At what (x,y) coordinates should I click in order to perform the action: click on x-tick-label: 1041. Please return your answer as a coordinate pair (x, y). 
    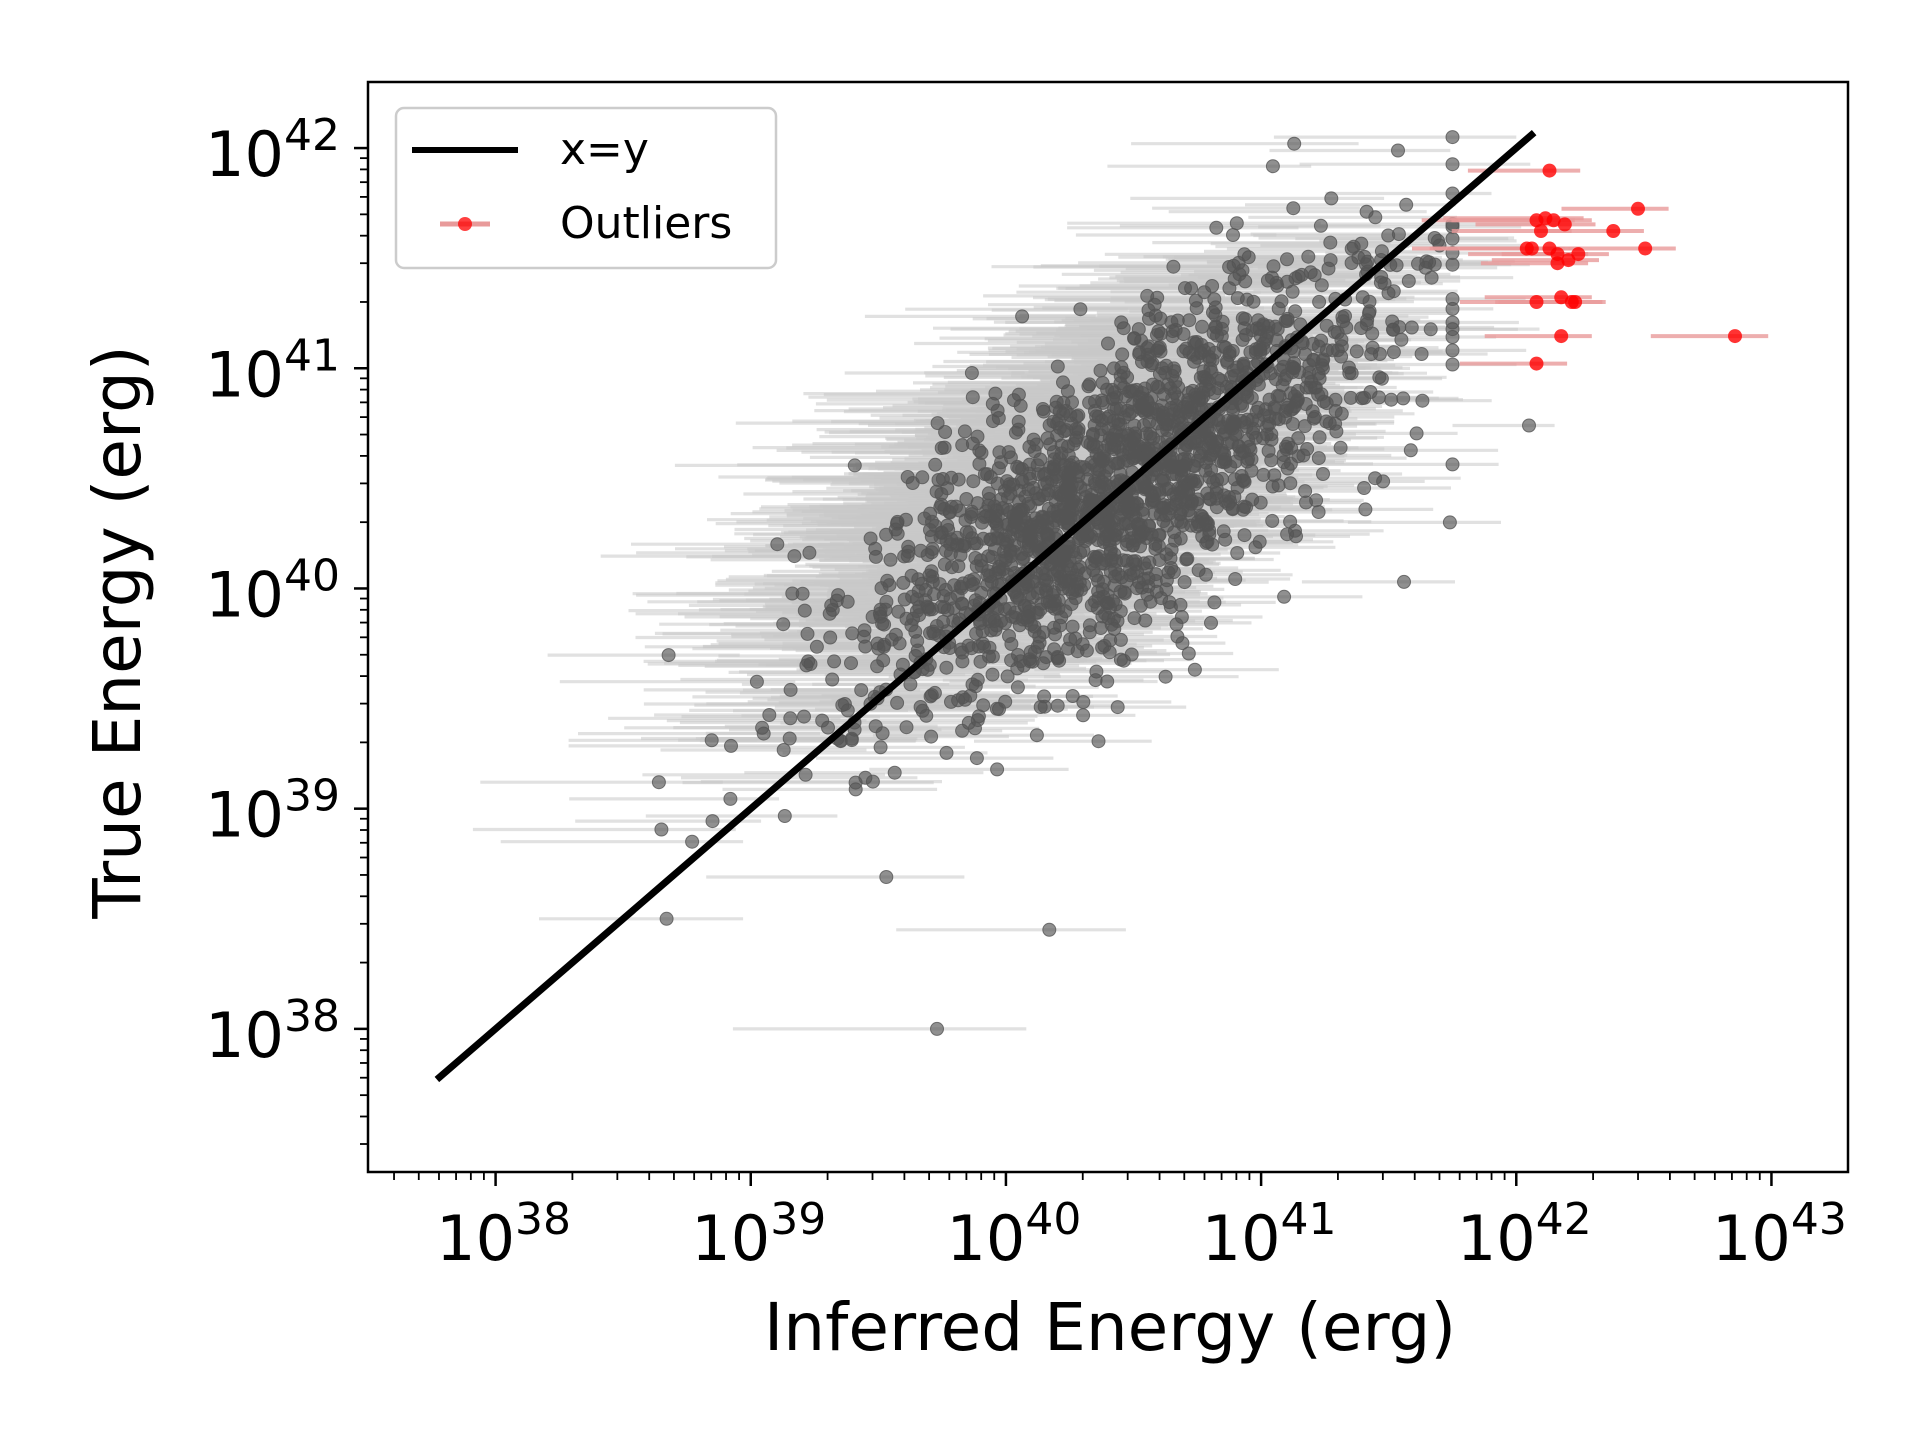
    Looking at the image, I should click on (1269, 1234).